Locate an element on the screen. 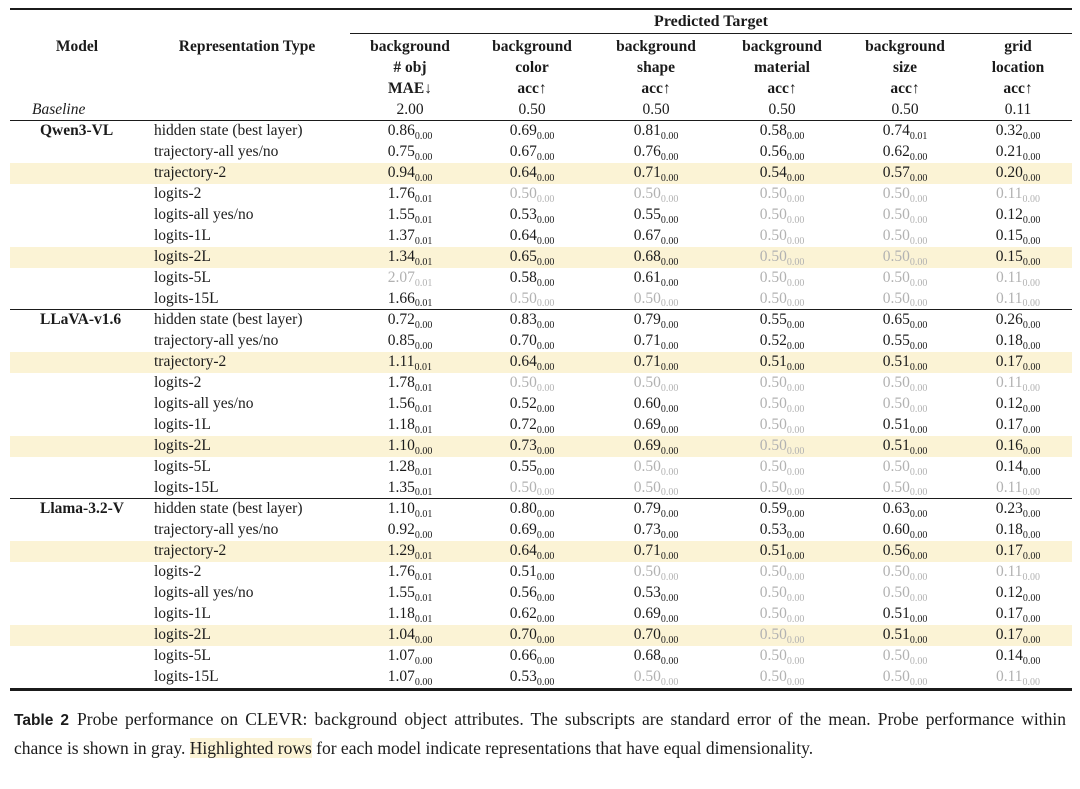  value: 0.81 is located at coordinates (647, 131).